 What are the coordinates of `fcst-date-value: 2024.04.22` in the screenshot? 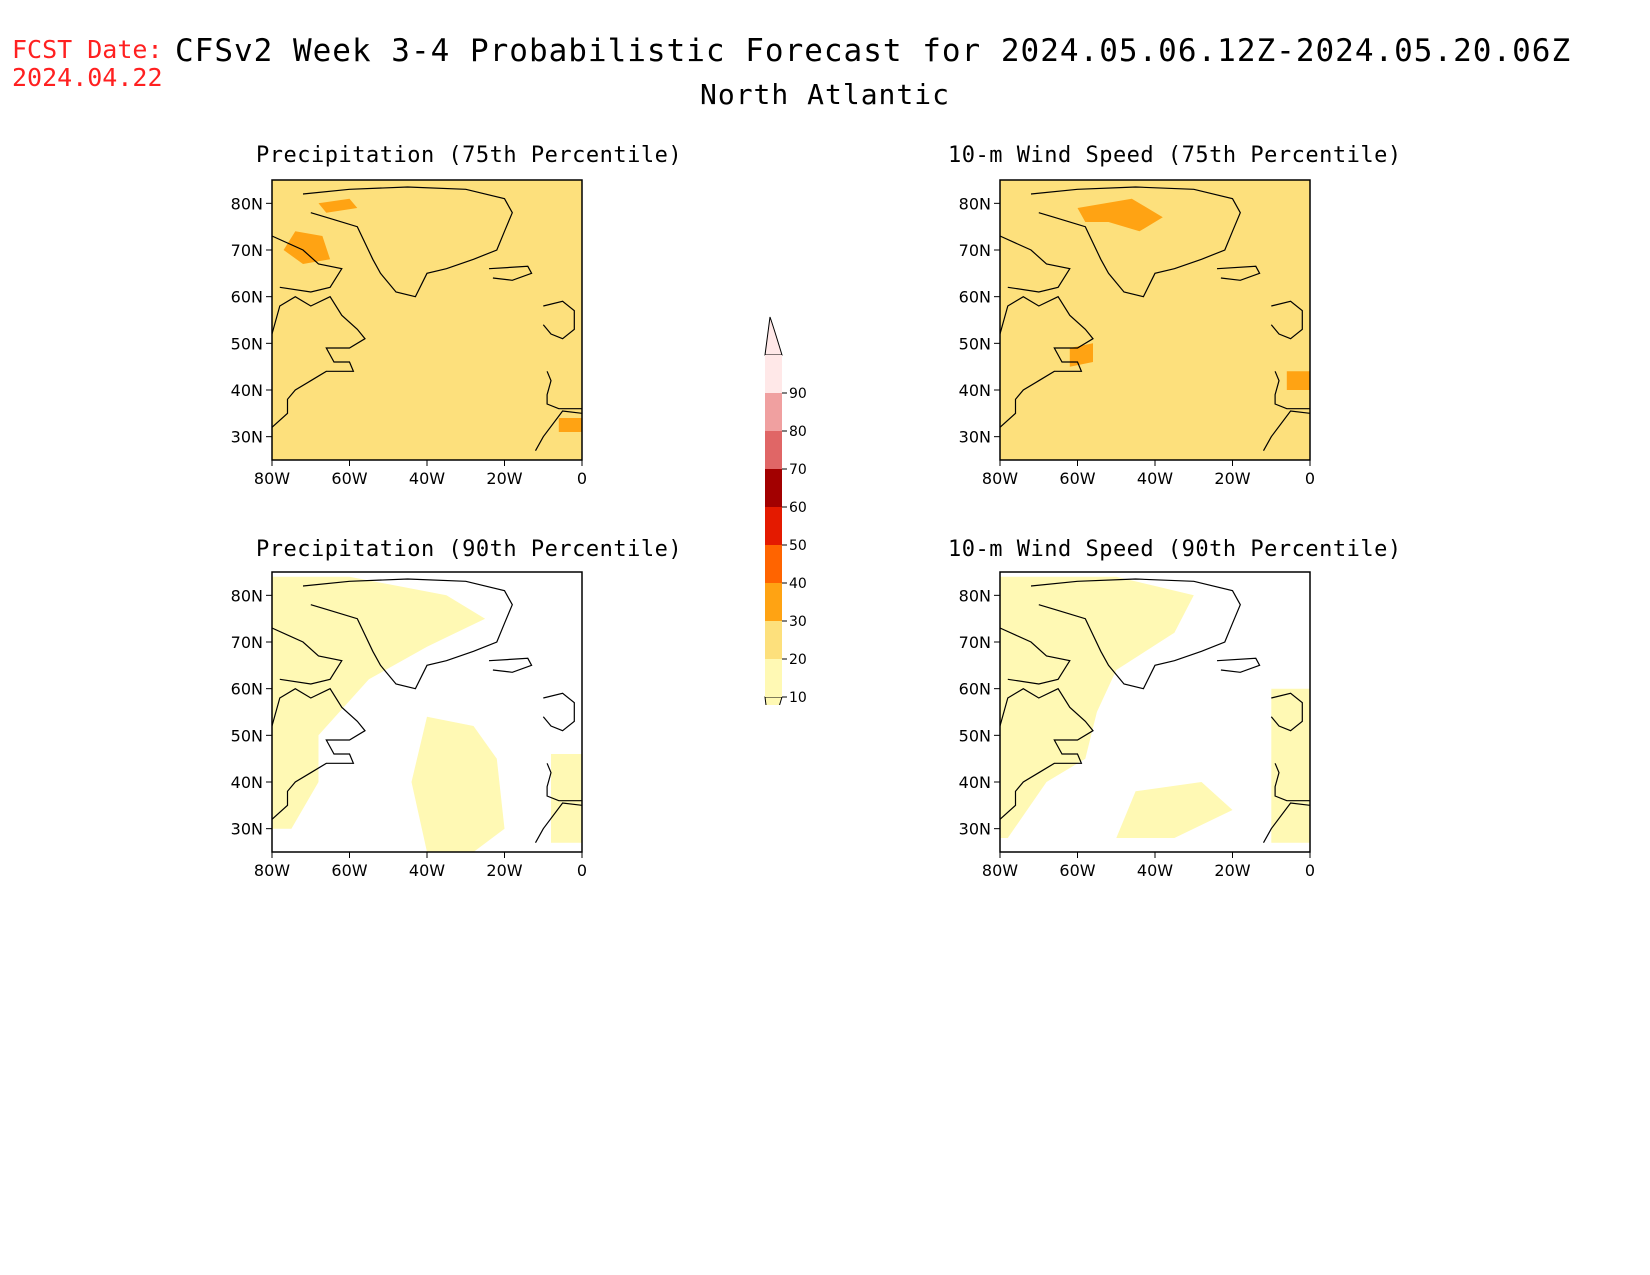 It's located at (87, 77).